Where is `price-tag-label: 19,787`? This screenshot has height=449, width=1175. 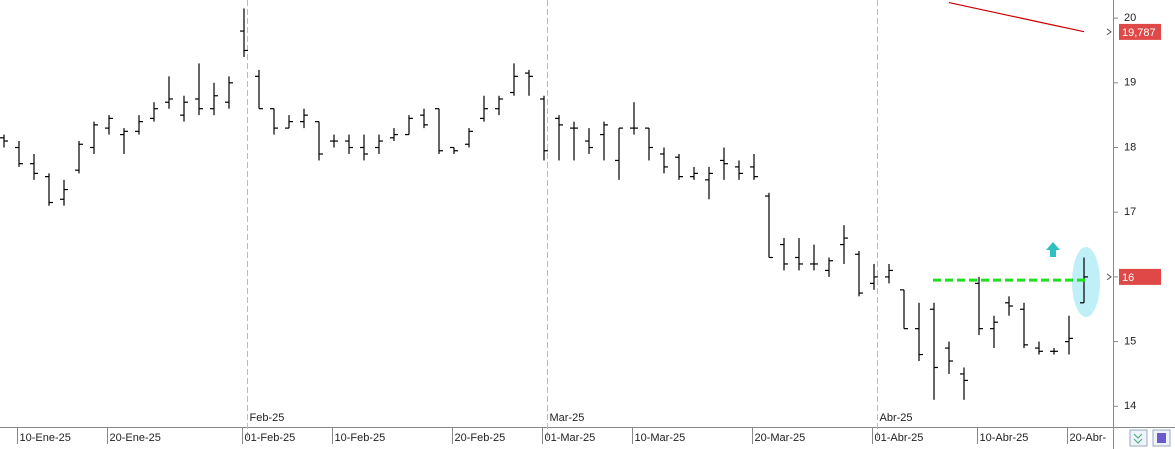 price-tag-label: 19,787 is located at coordinates (1139, 33).